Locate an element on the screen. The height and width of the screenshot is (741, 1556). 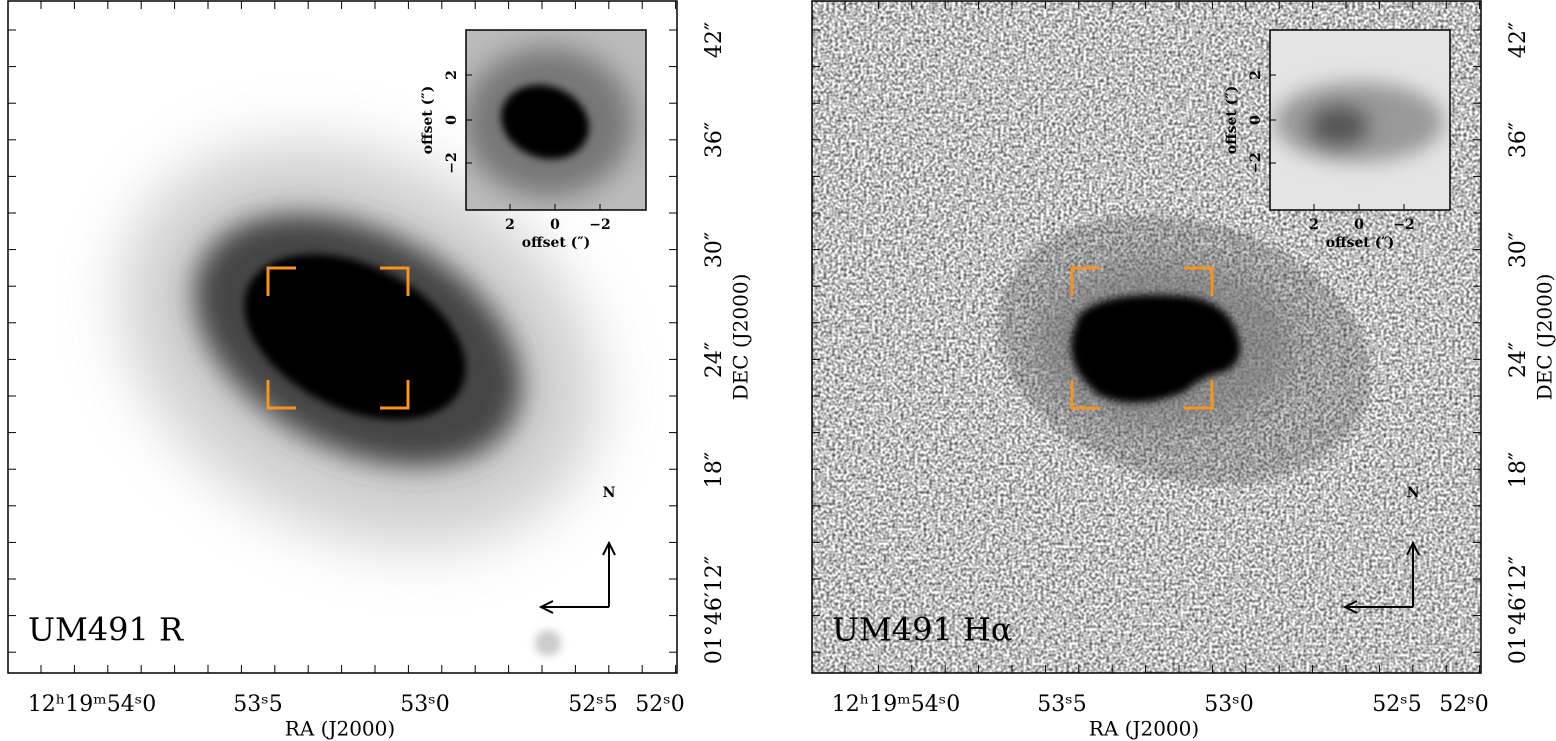
panel-label: UM491 R is located at coordinates (106, 630).